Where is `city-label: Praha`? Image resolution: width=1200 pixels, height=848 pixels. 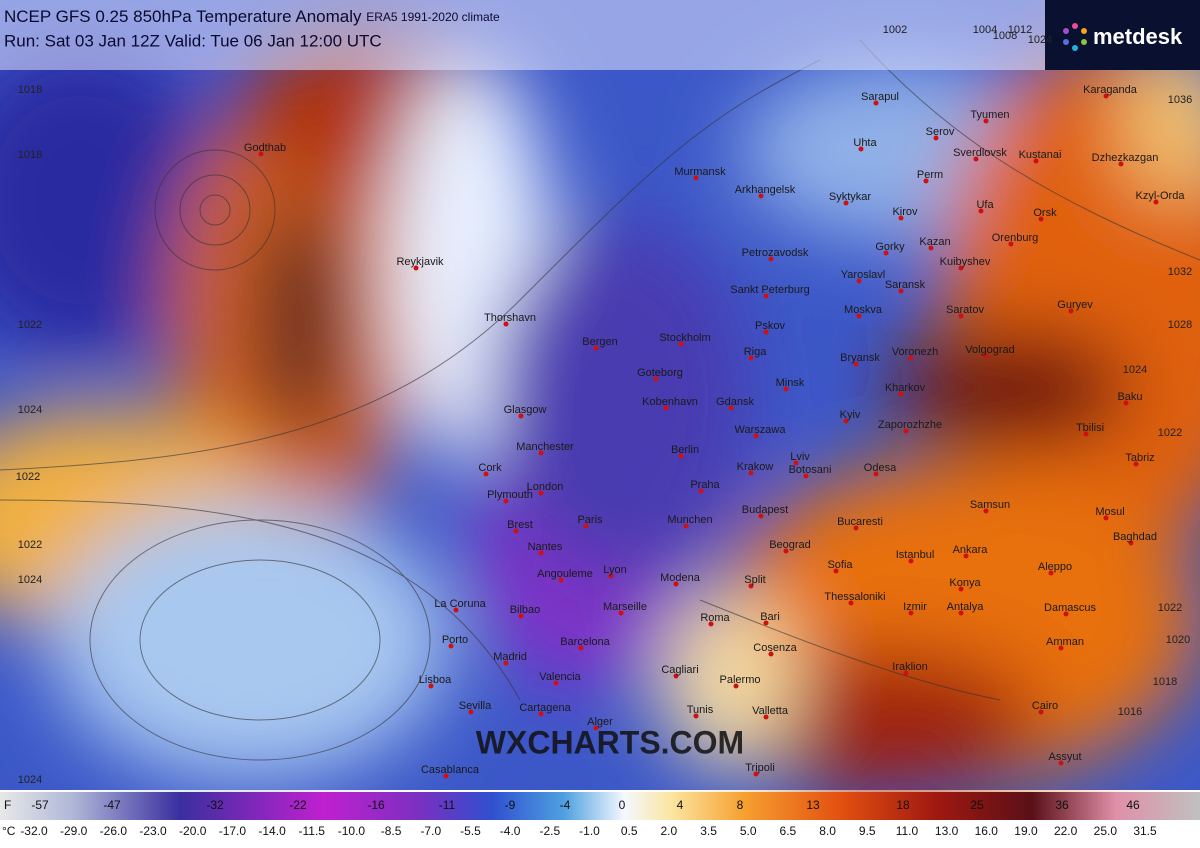
city-label: Praha is located at coordinates (705, 485).